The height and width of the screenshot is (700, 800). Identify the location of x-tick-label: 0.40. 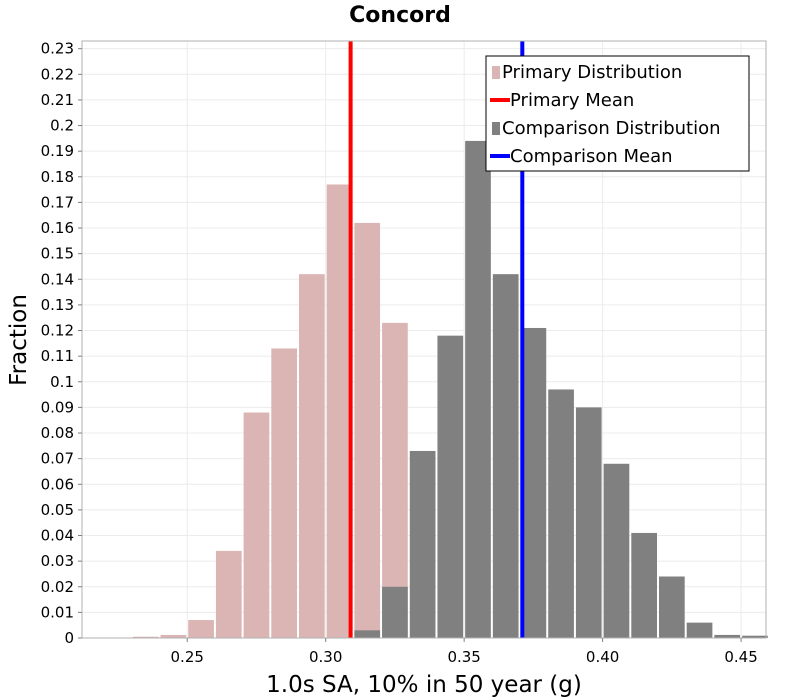
(602, 657).